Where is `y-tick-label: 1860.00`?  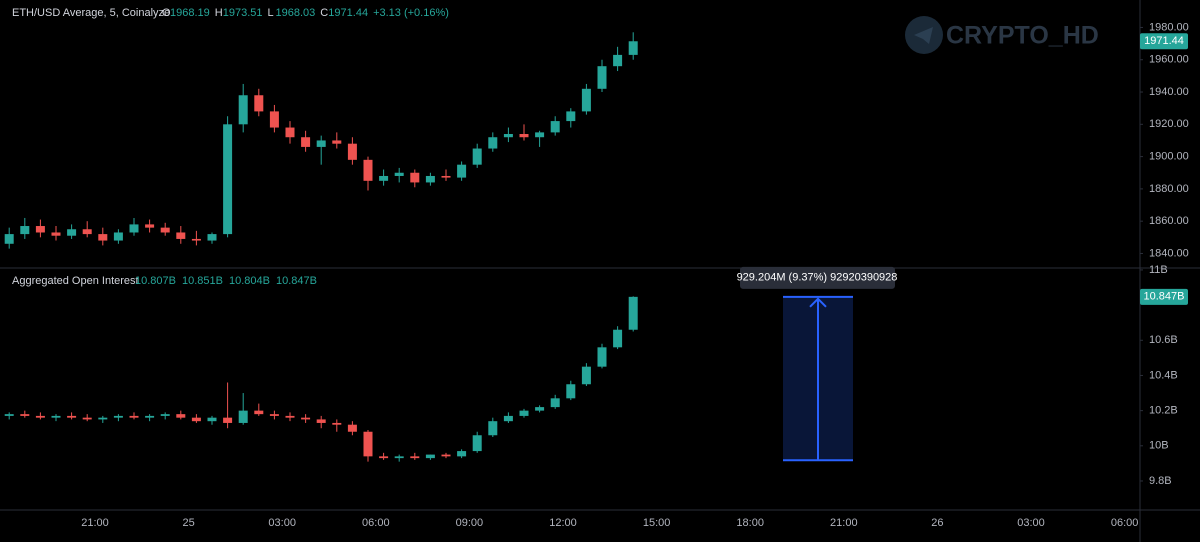
y-tick-label: 1860.00 is located at coordinates (1169, 221).